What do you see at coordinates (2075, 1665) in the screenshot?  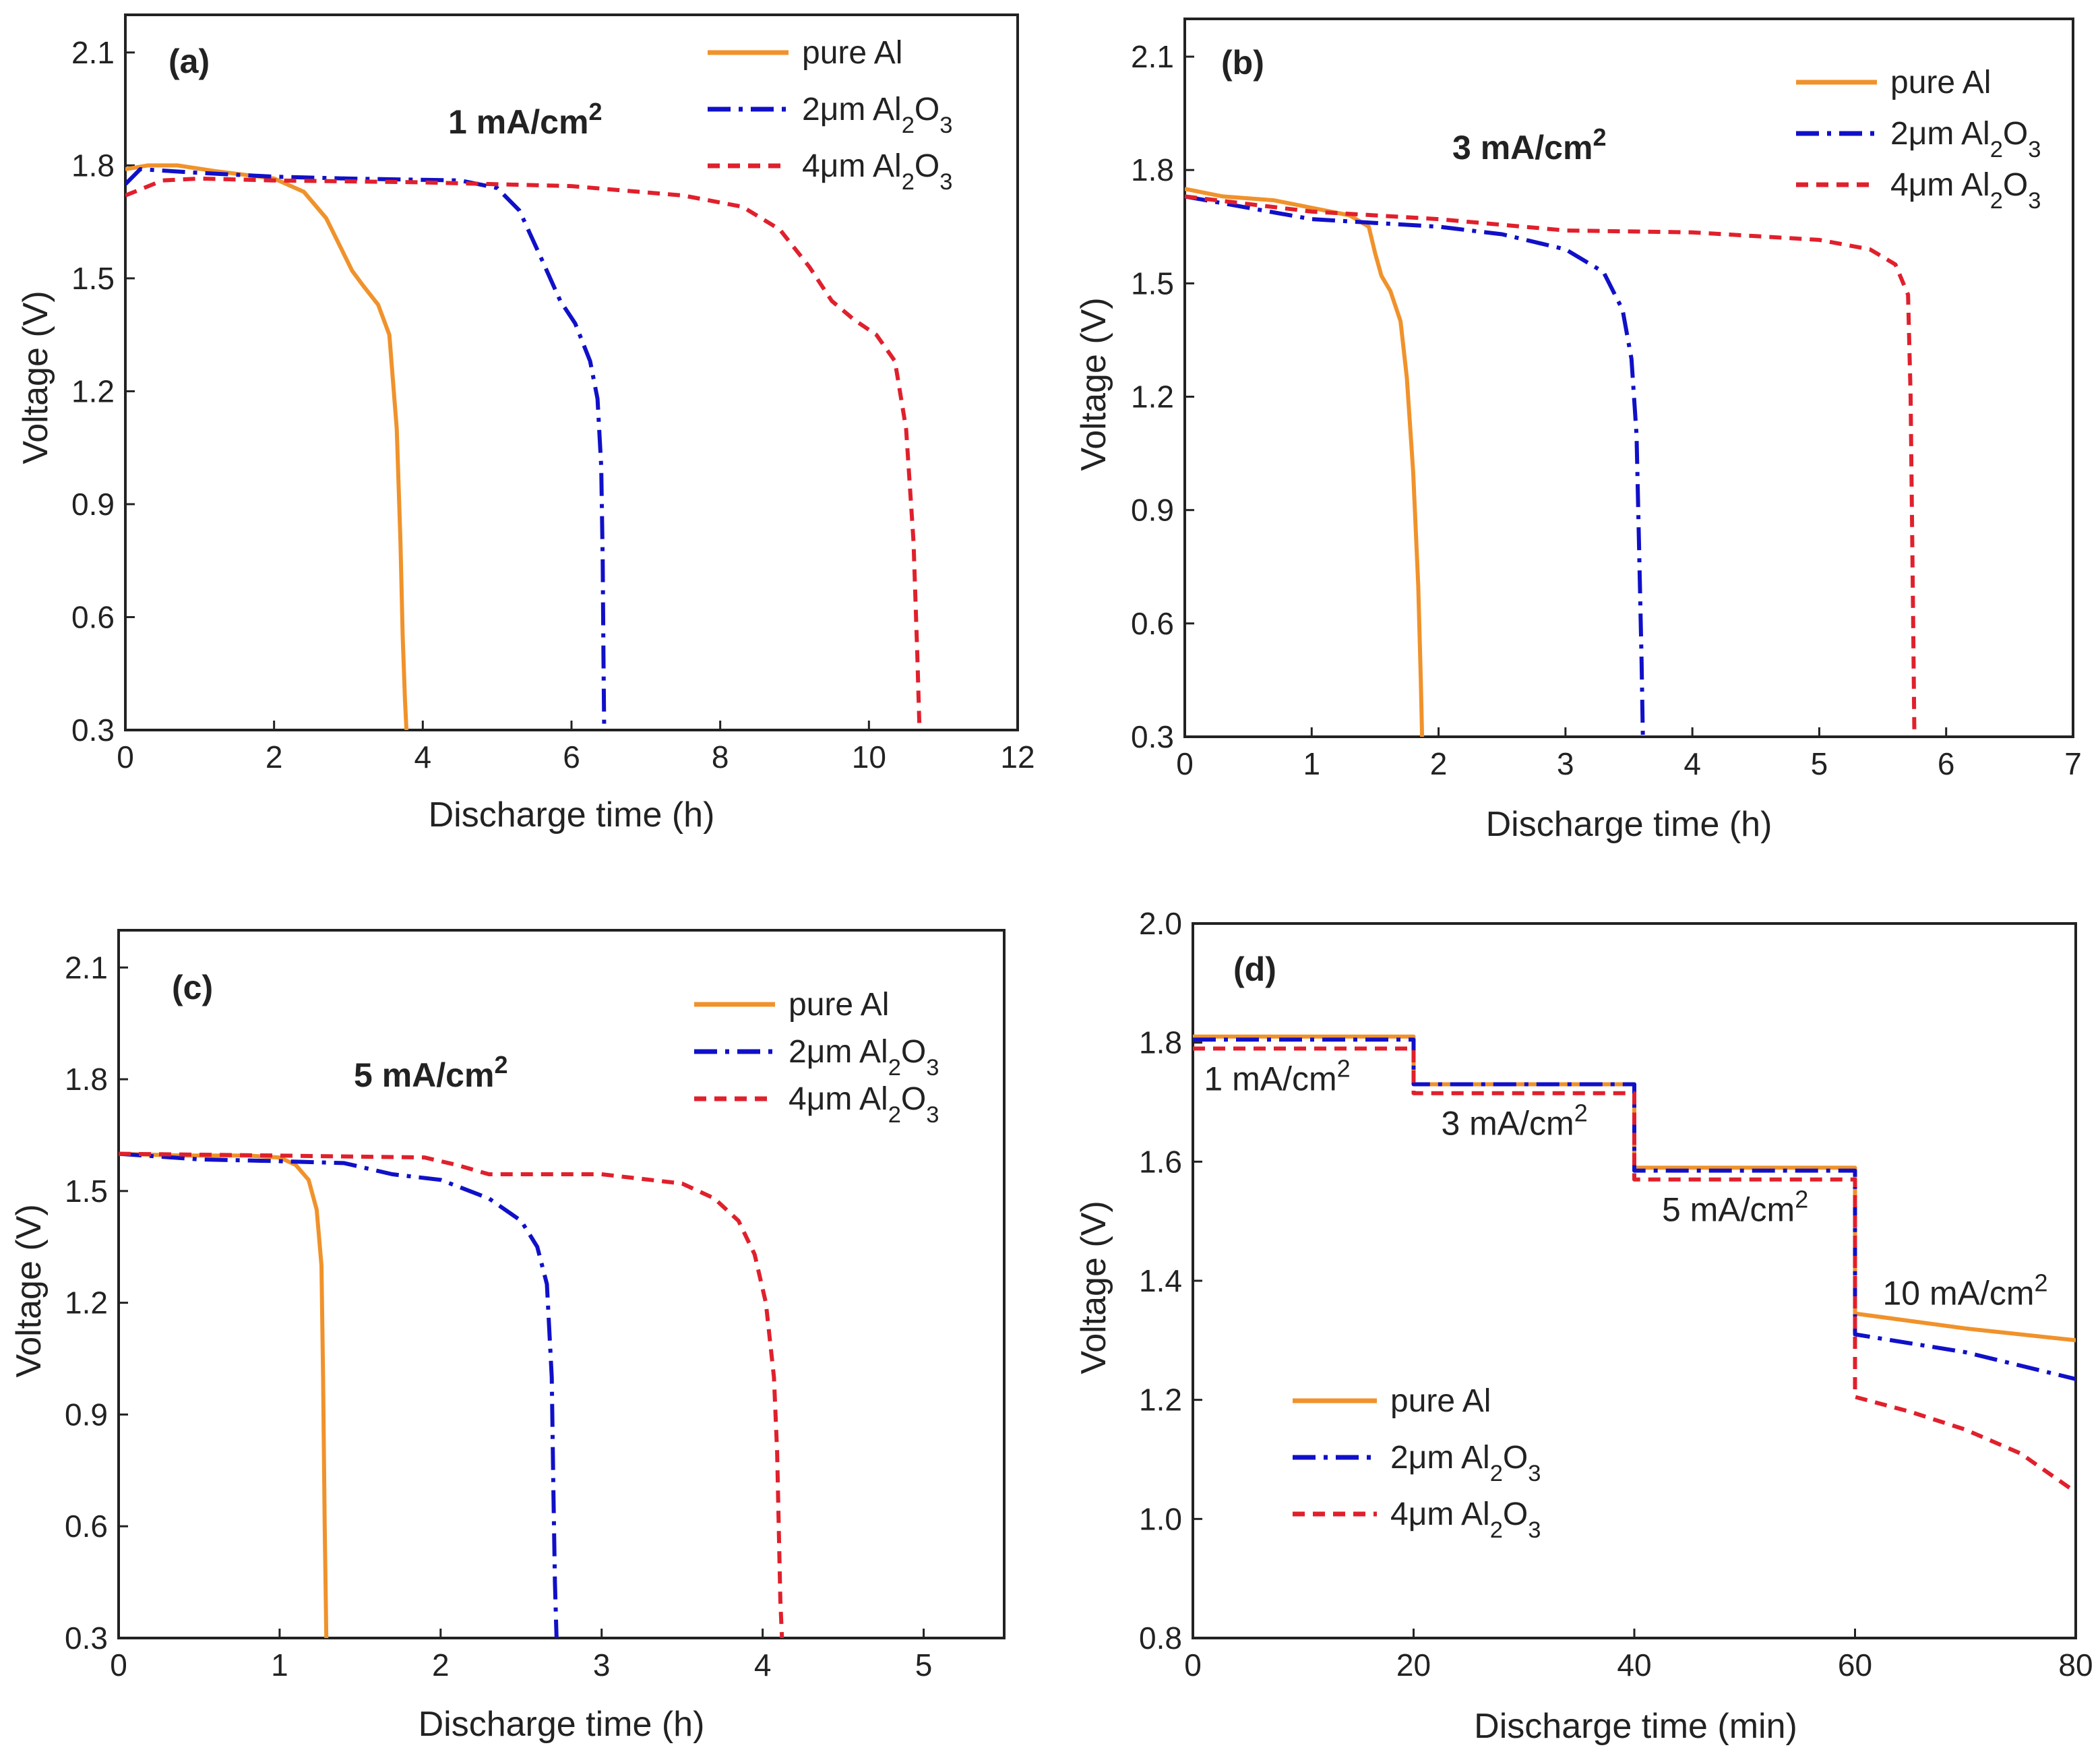 I see `x-tick-label: 80` at bounding box center [2075, 1665].